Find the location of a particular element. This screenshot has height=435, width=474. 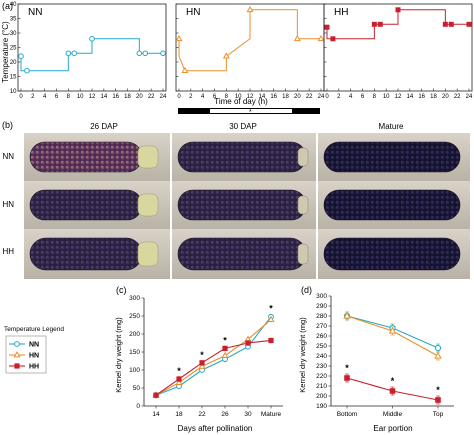

plot-title: NN is located at coordinates (35, 12).